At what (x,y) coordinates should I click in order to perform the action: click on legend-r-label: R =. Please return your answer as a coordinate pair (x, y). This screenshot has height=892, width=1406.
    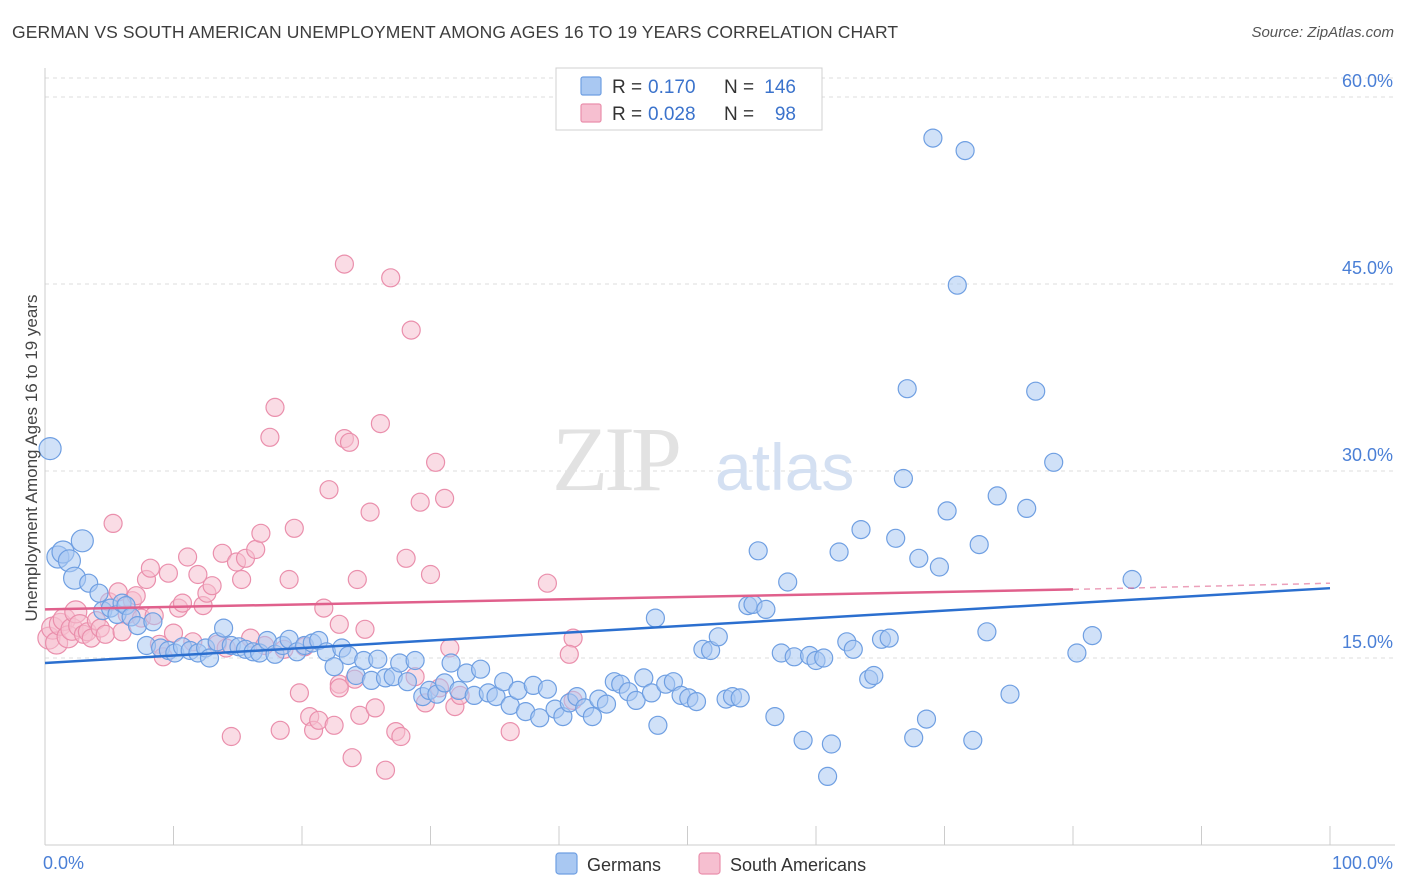
    Looking at the image, I should click on (627, 114).